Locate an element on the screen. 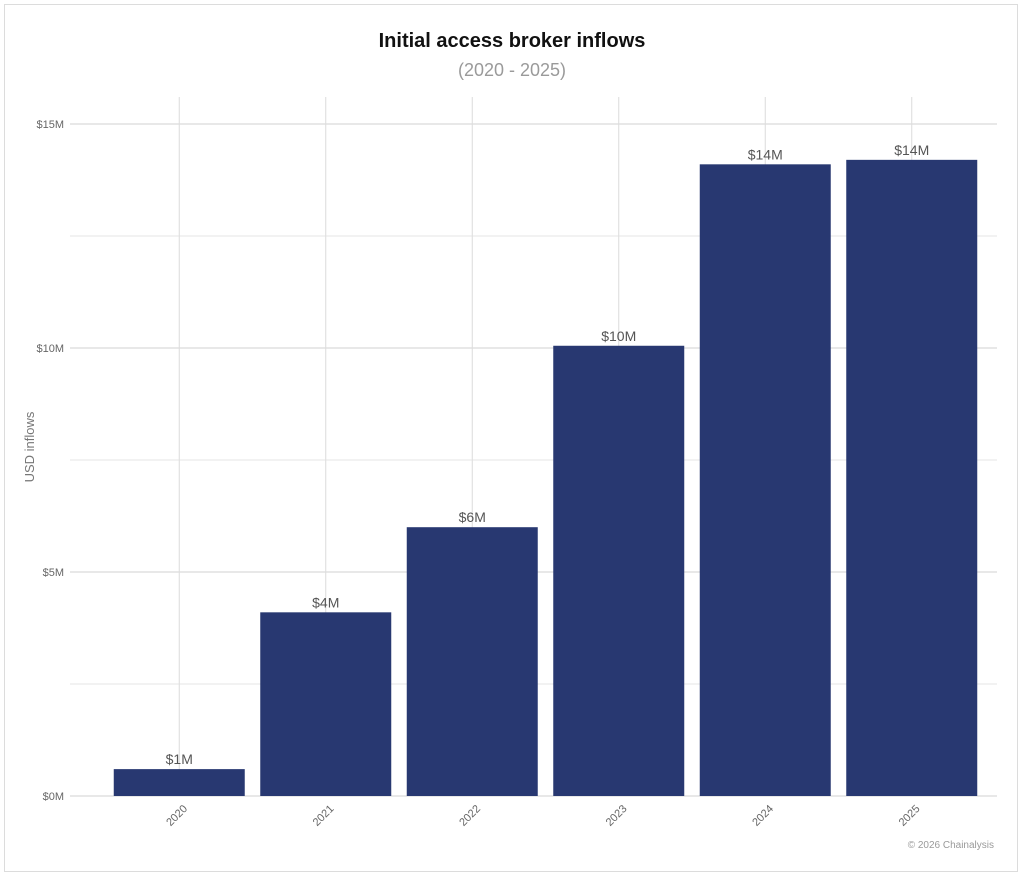 The image size is (1024, 878). x-tick-label: 2020 is located at coordinates (177, 816).